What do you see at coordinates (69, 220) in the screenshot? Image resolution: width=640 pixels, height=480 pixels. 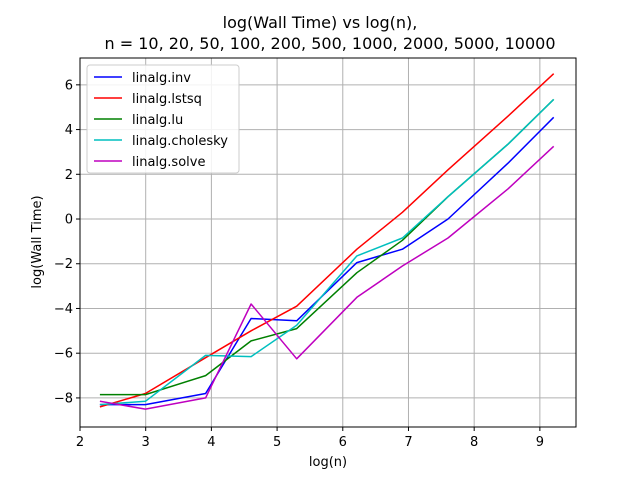 I see `y-tick-label: 0` at bounding box center [69, 220].